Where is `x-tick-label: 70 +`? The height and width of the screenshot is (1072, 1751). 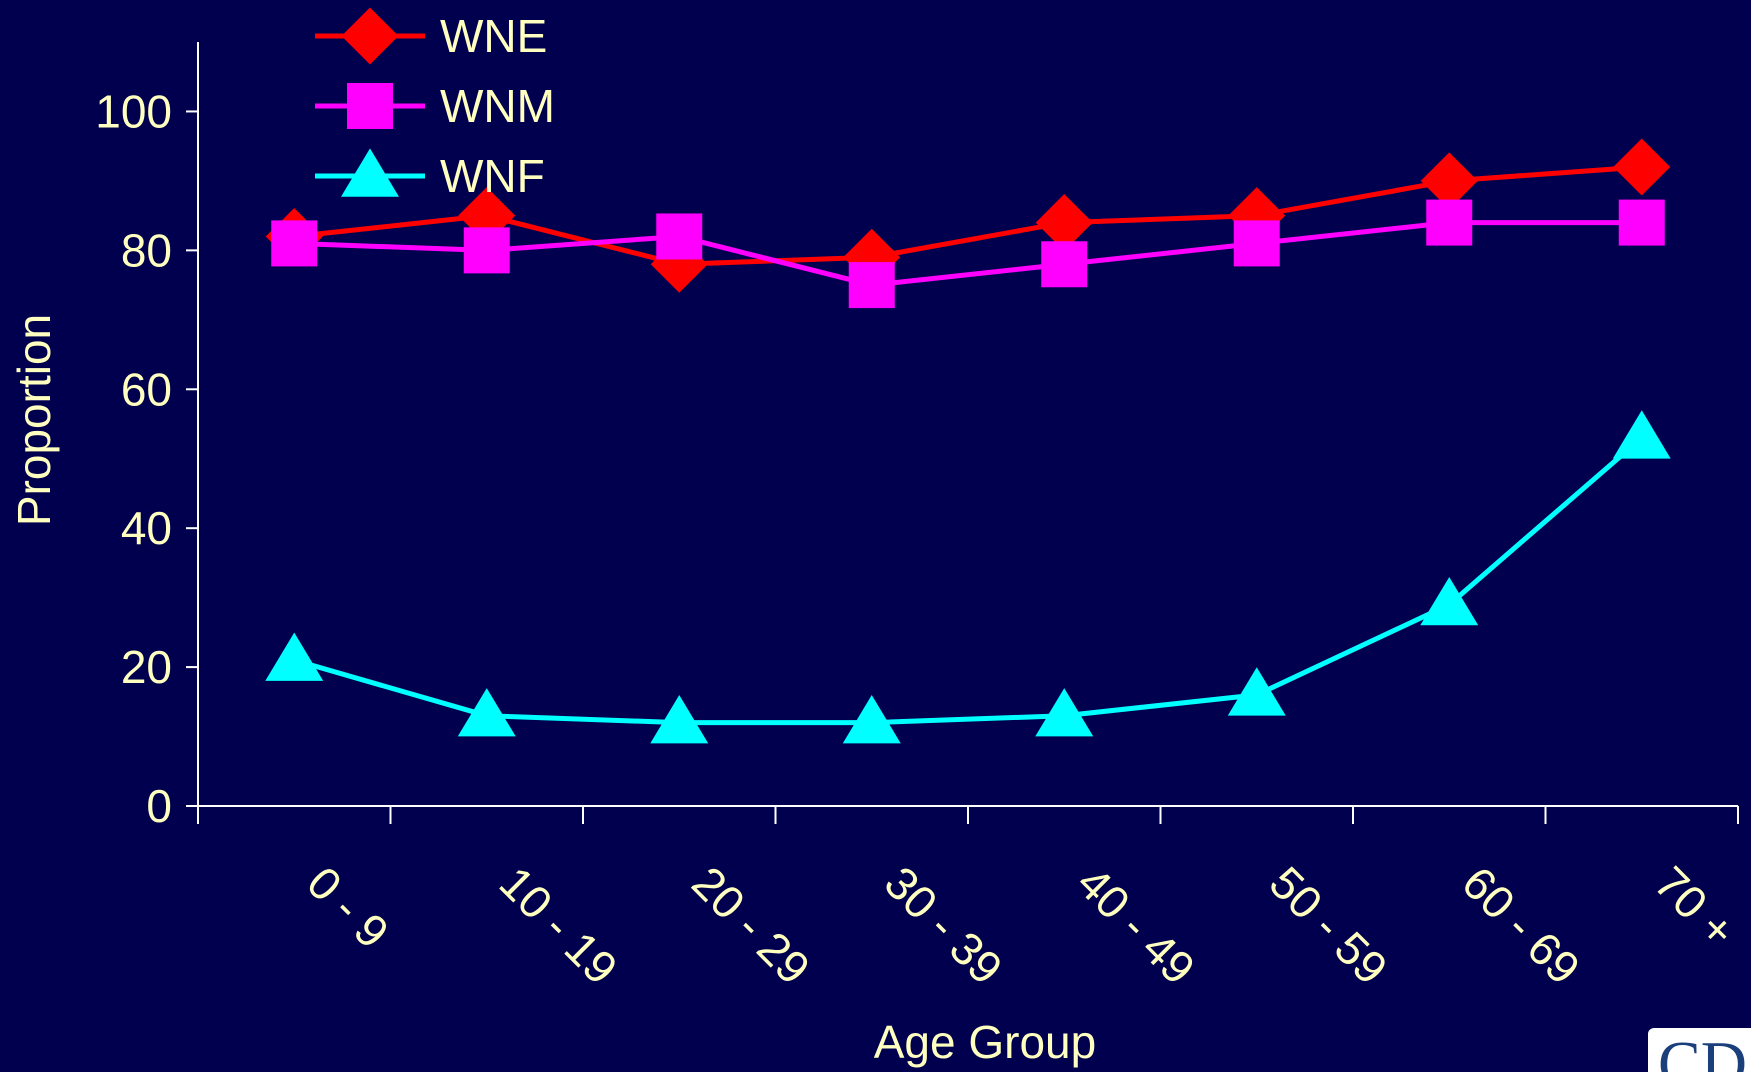 x-tick-label: 70 + is located at coordinates (1695, 906).